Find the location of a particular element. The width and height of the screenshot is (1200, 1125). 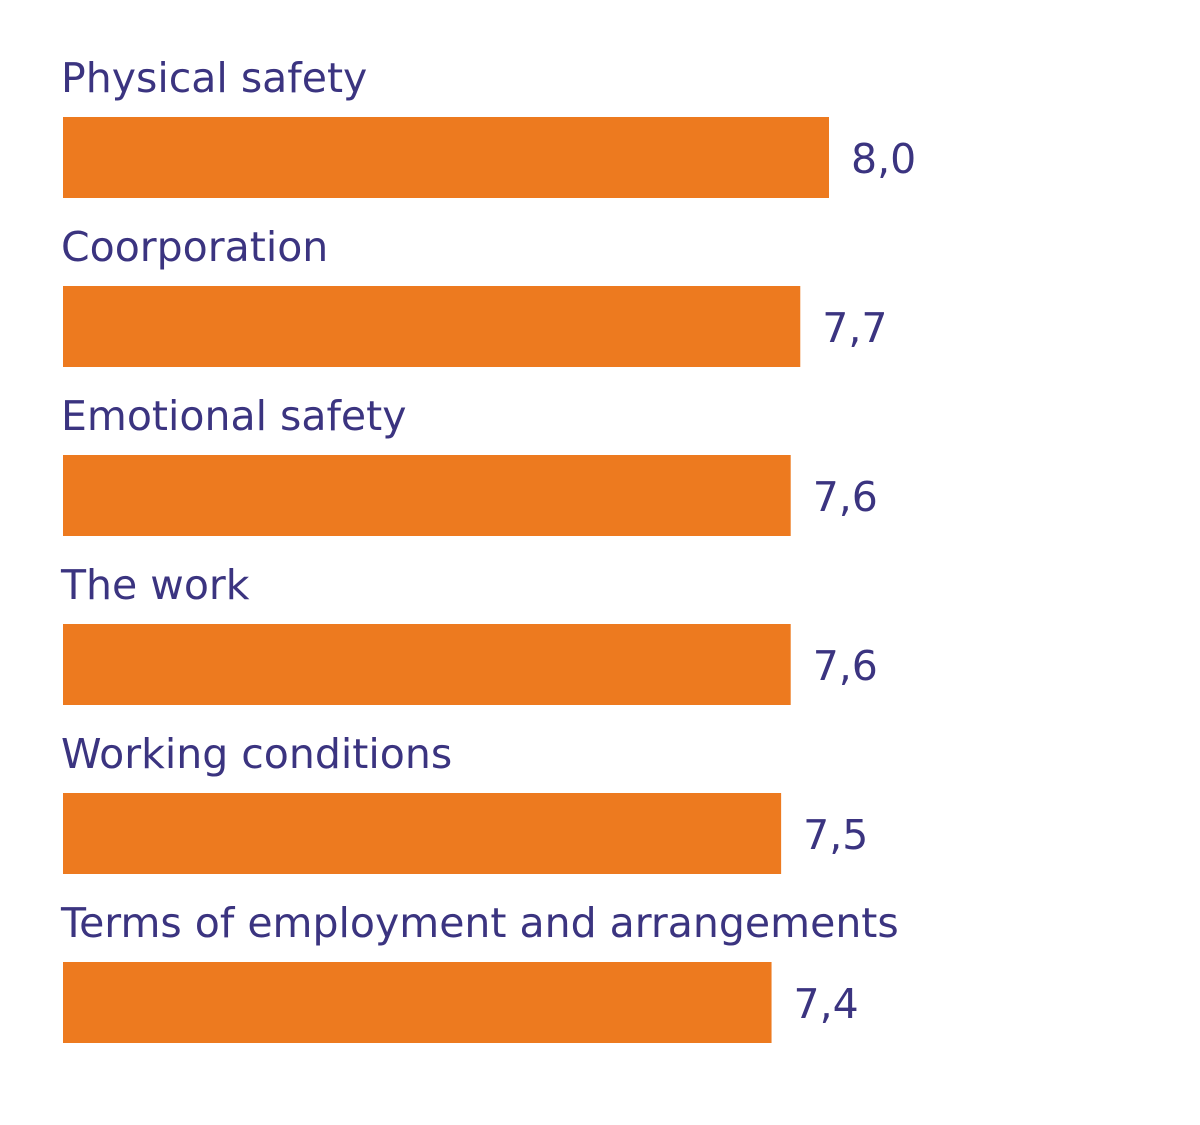

category-label: Terms of employment and arrangements is located at coordinates (479, 923).